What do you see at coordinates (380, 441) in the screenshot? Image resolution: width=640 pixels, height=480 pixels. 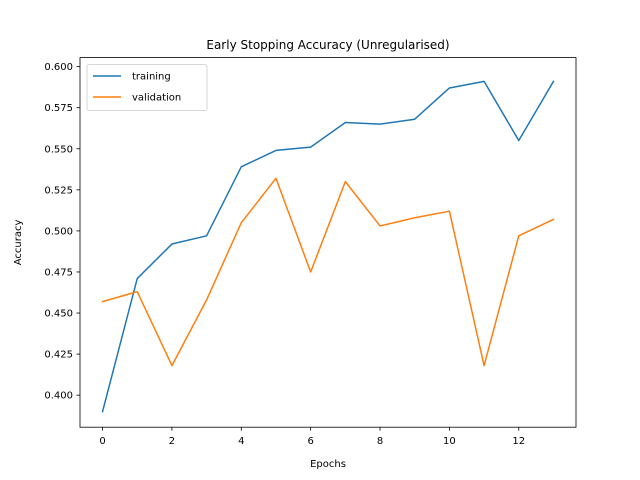 I see `x-tick-label: 8` at bounding box center [380, 441].